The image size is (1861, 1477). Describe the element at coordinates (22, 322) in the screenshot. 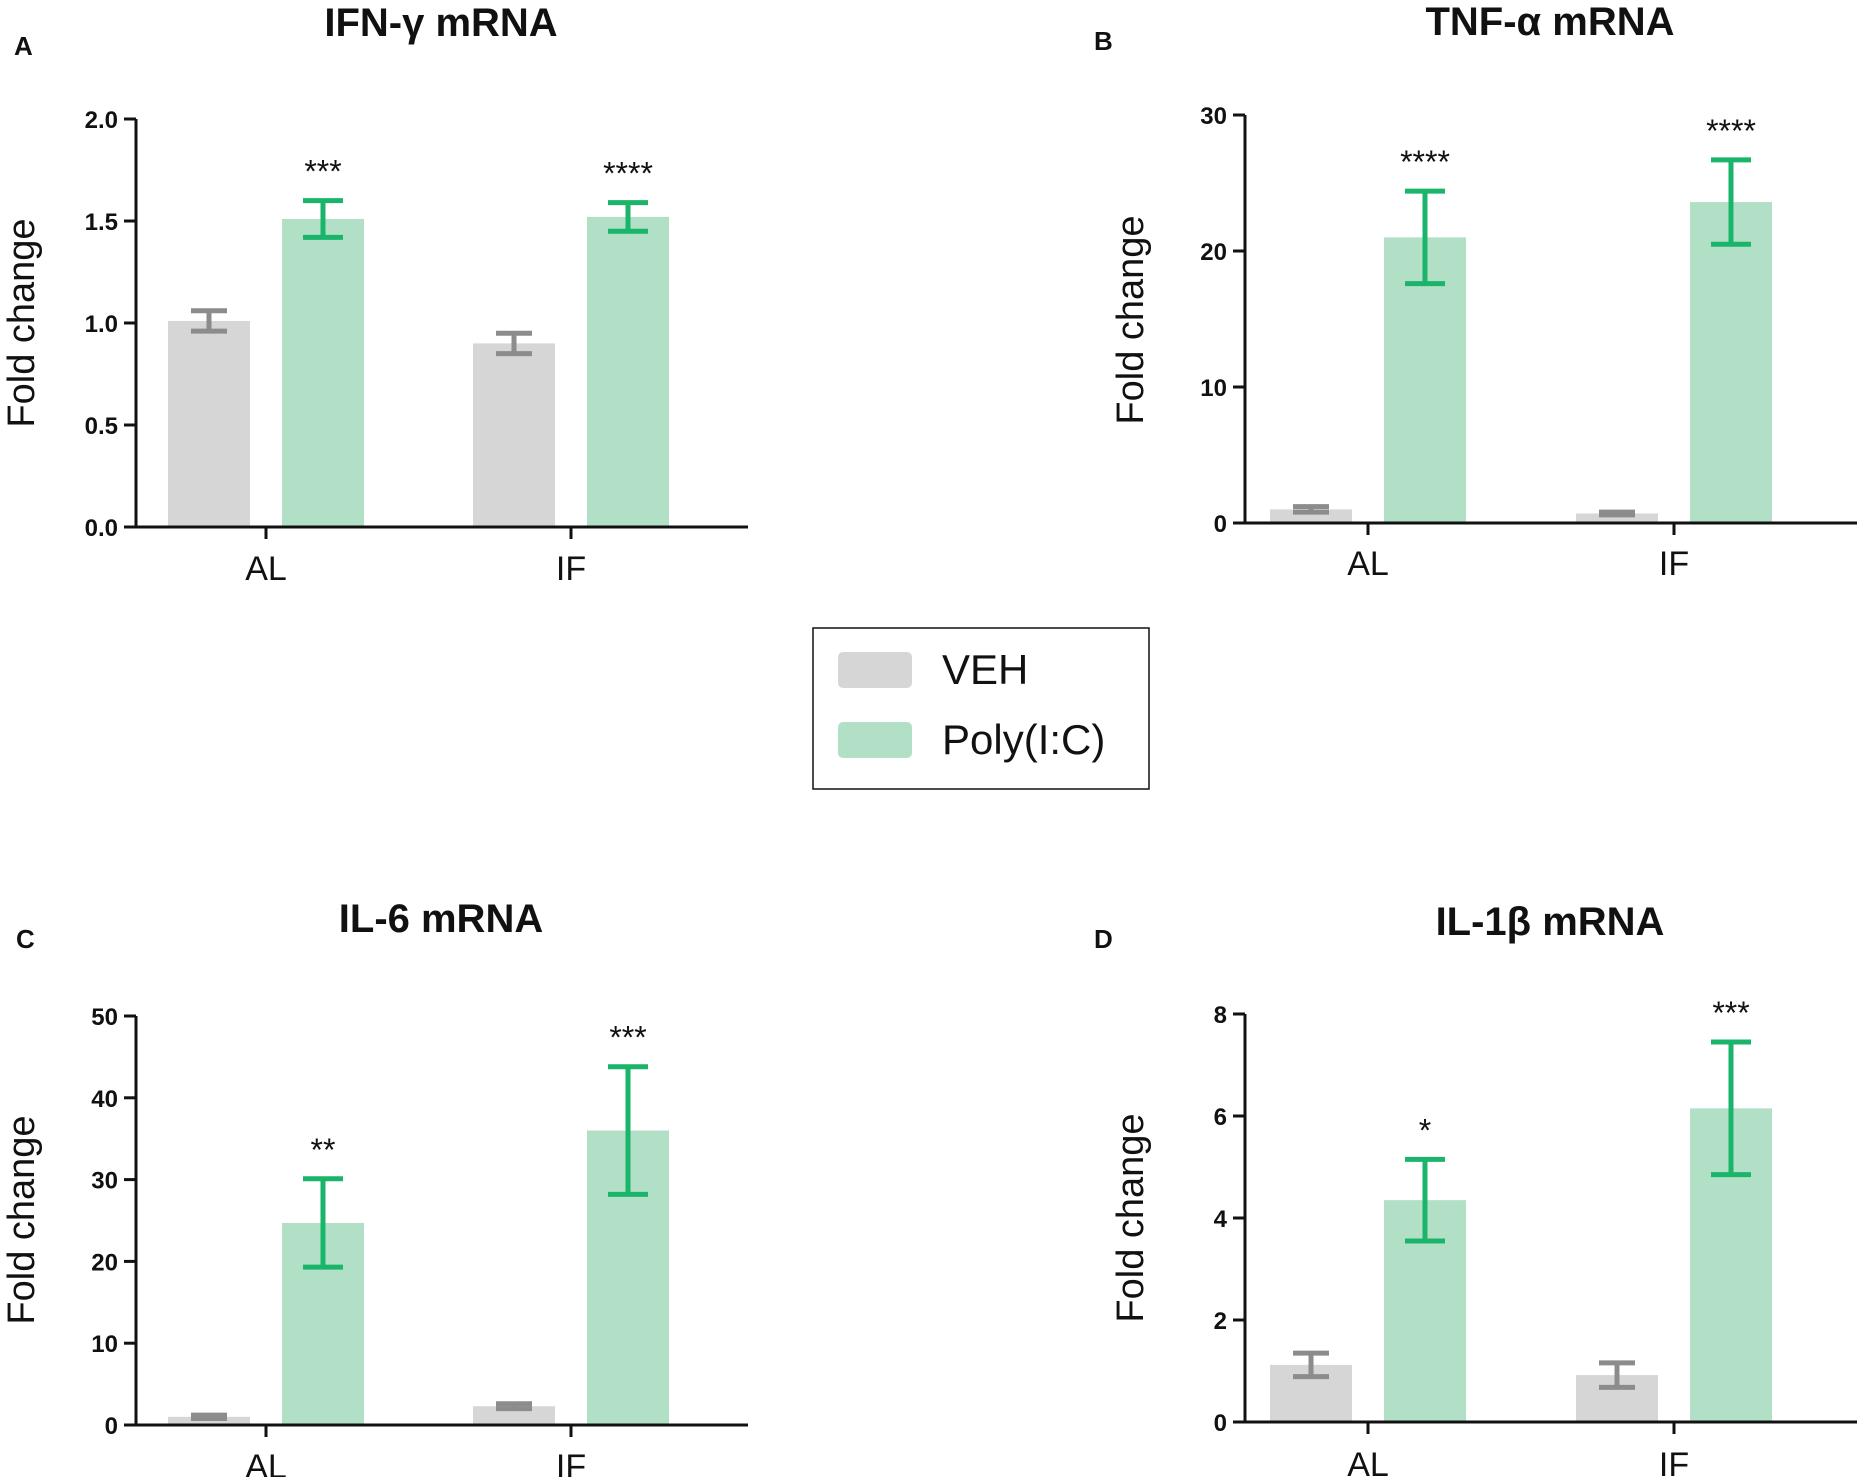

I see `panel-a-ylabel: Fold change` at that location.